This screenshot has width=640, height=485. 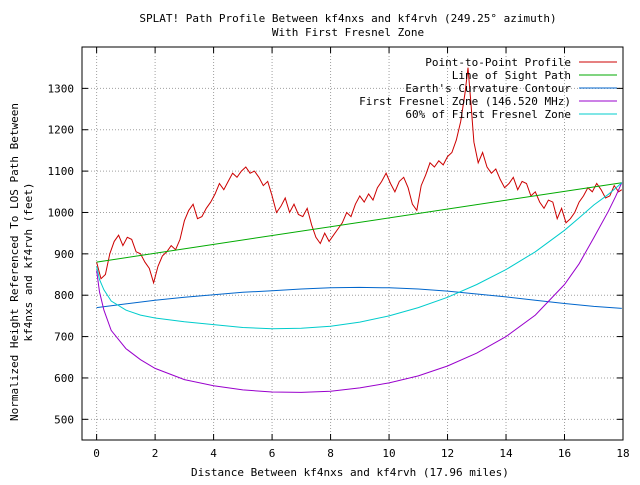 What do you see at coordinates (61, 130) in the screenshot?
I see `y-tick-label: 1200` at bounding box center [61, 130].